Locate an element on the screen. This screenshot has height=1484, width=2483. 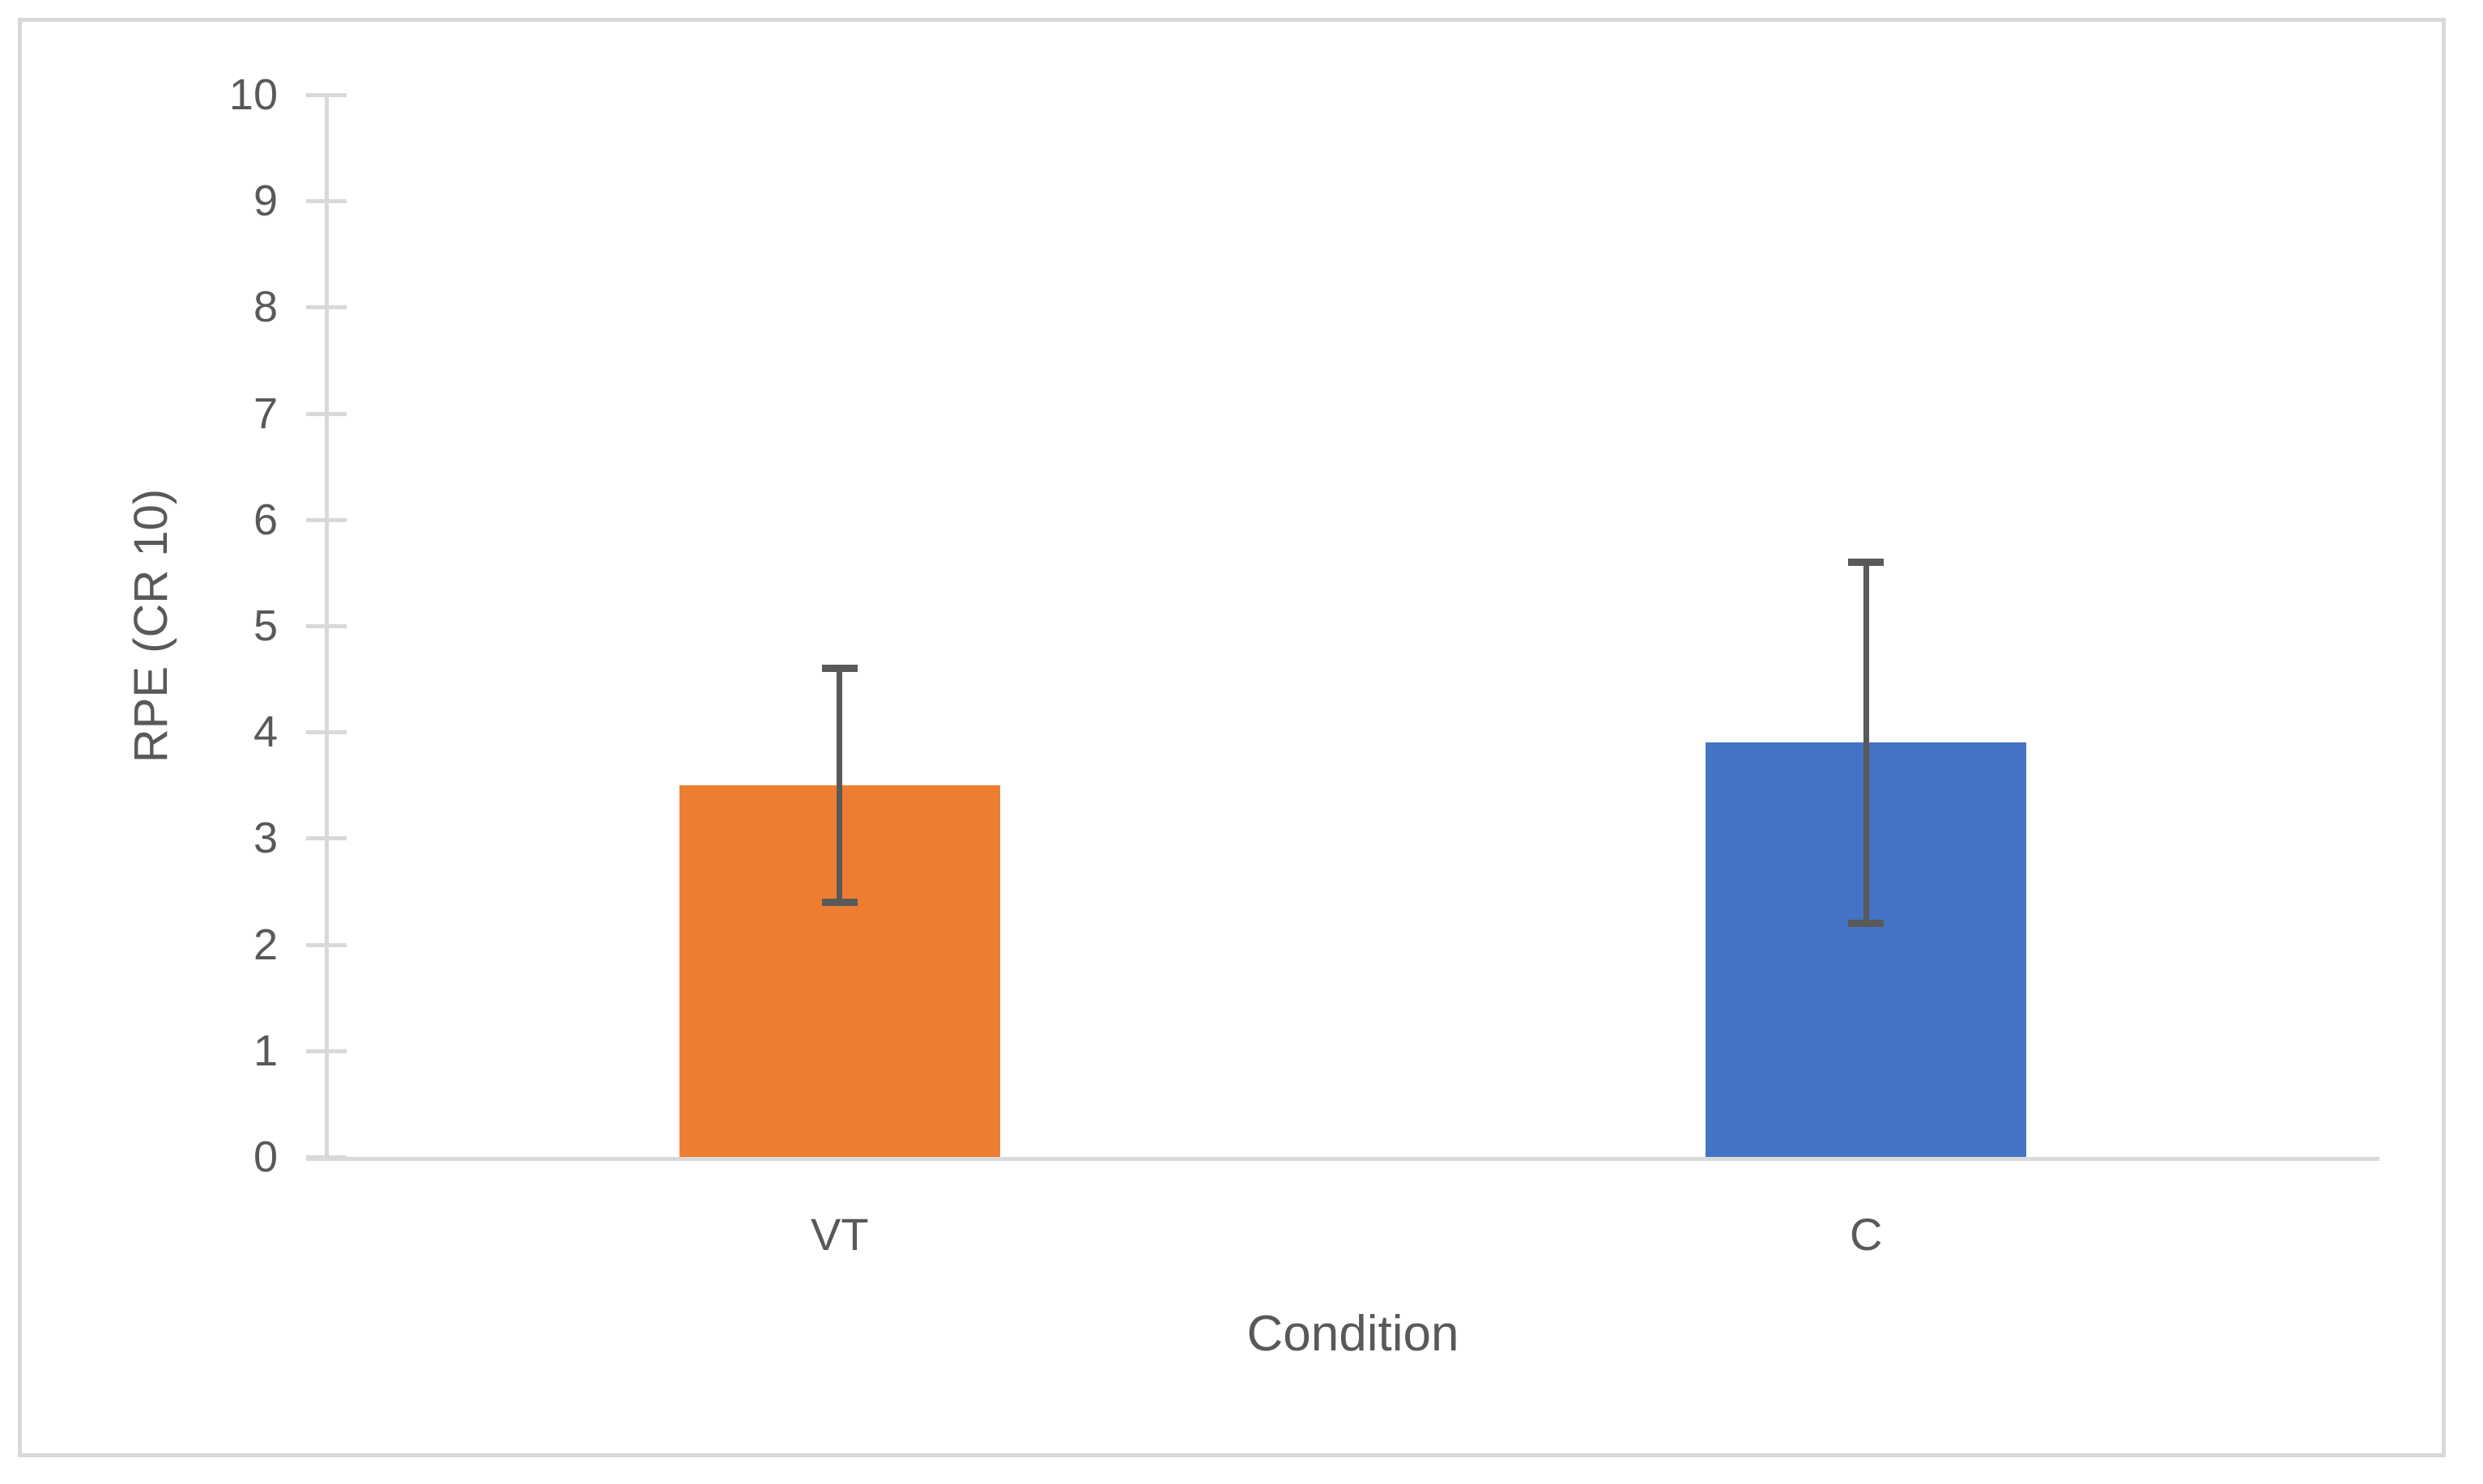
y-tick-label: 2 is located at coordinates (266, 944).